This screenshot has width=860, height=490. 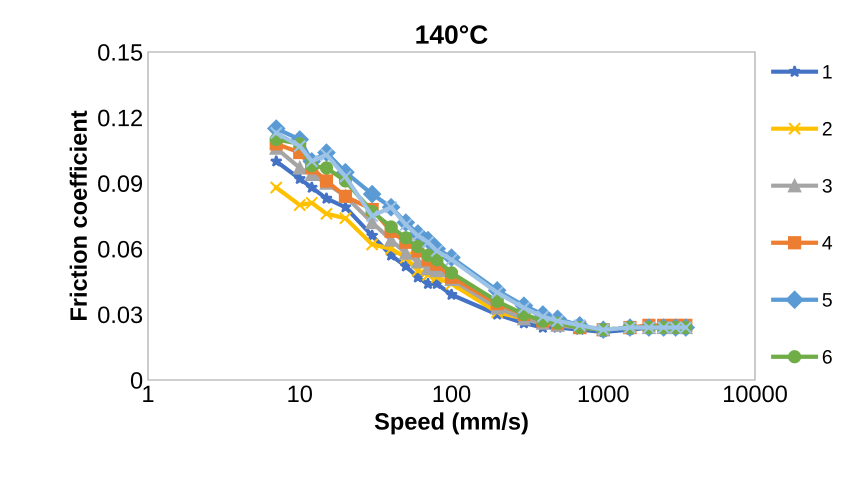 What do you see at coordinates (827, 357) in the screenshot?
I see `legend-label: 6` at bounding box center [827, 357].